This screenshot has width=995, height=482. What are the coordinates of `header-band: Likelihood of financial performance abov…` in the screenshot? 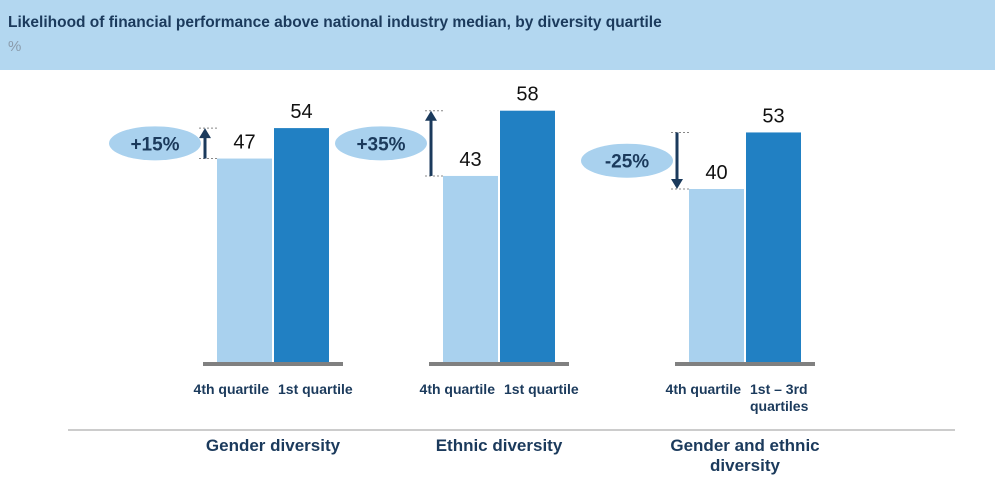 It's located at (497, 35).